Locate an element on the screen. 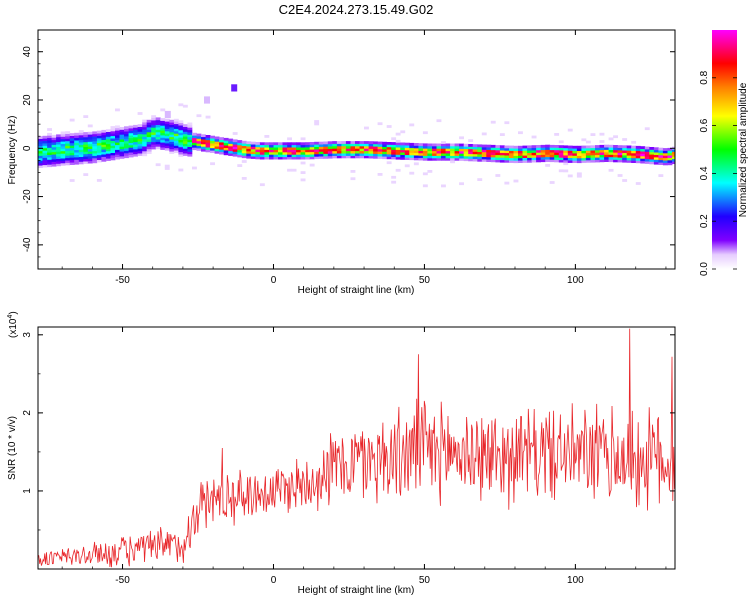  spectrogram-outlier is located at coordinates (207, 100).